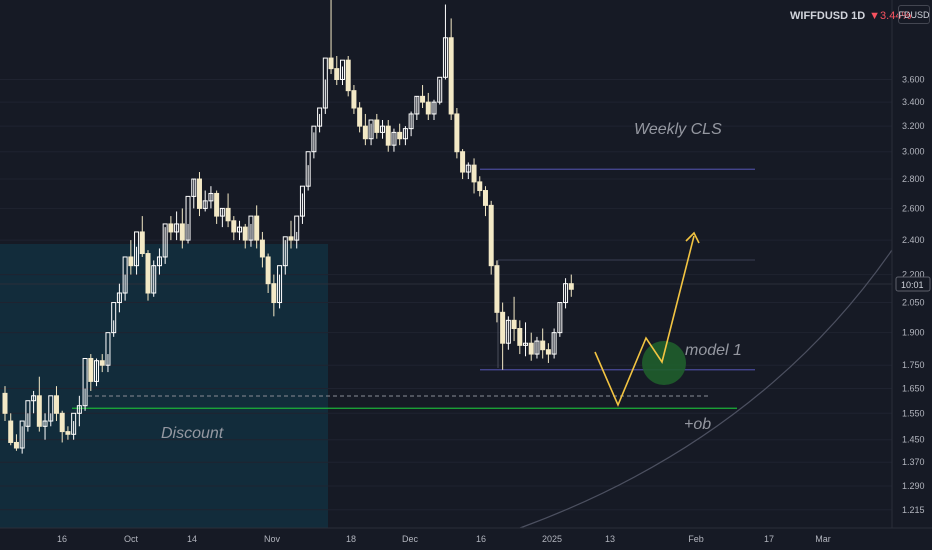 This screenshot has height=550, width=932. I want to click on currency-button: FDUSD, so click(914, 14).